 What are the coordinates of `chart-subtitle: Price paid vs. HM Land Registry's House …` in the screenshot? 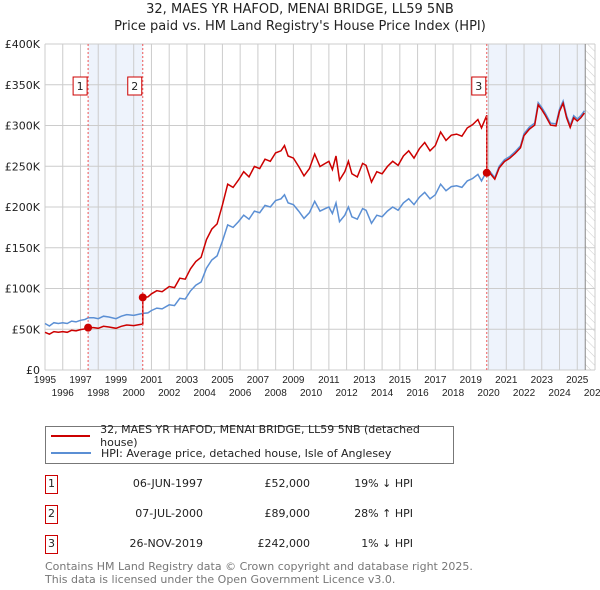 It's located at (300, 26).